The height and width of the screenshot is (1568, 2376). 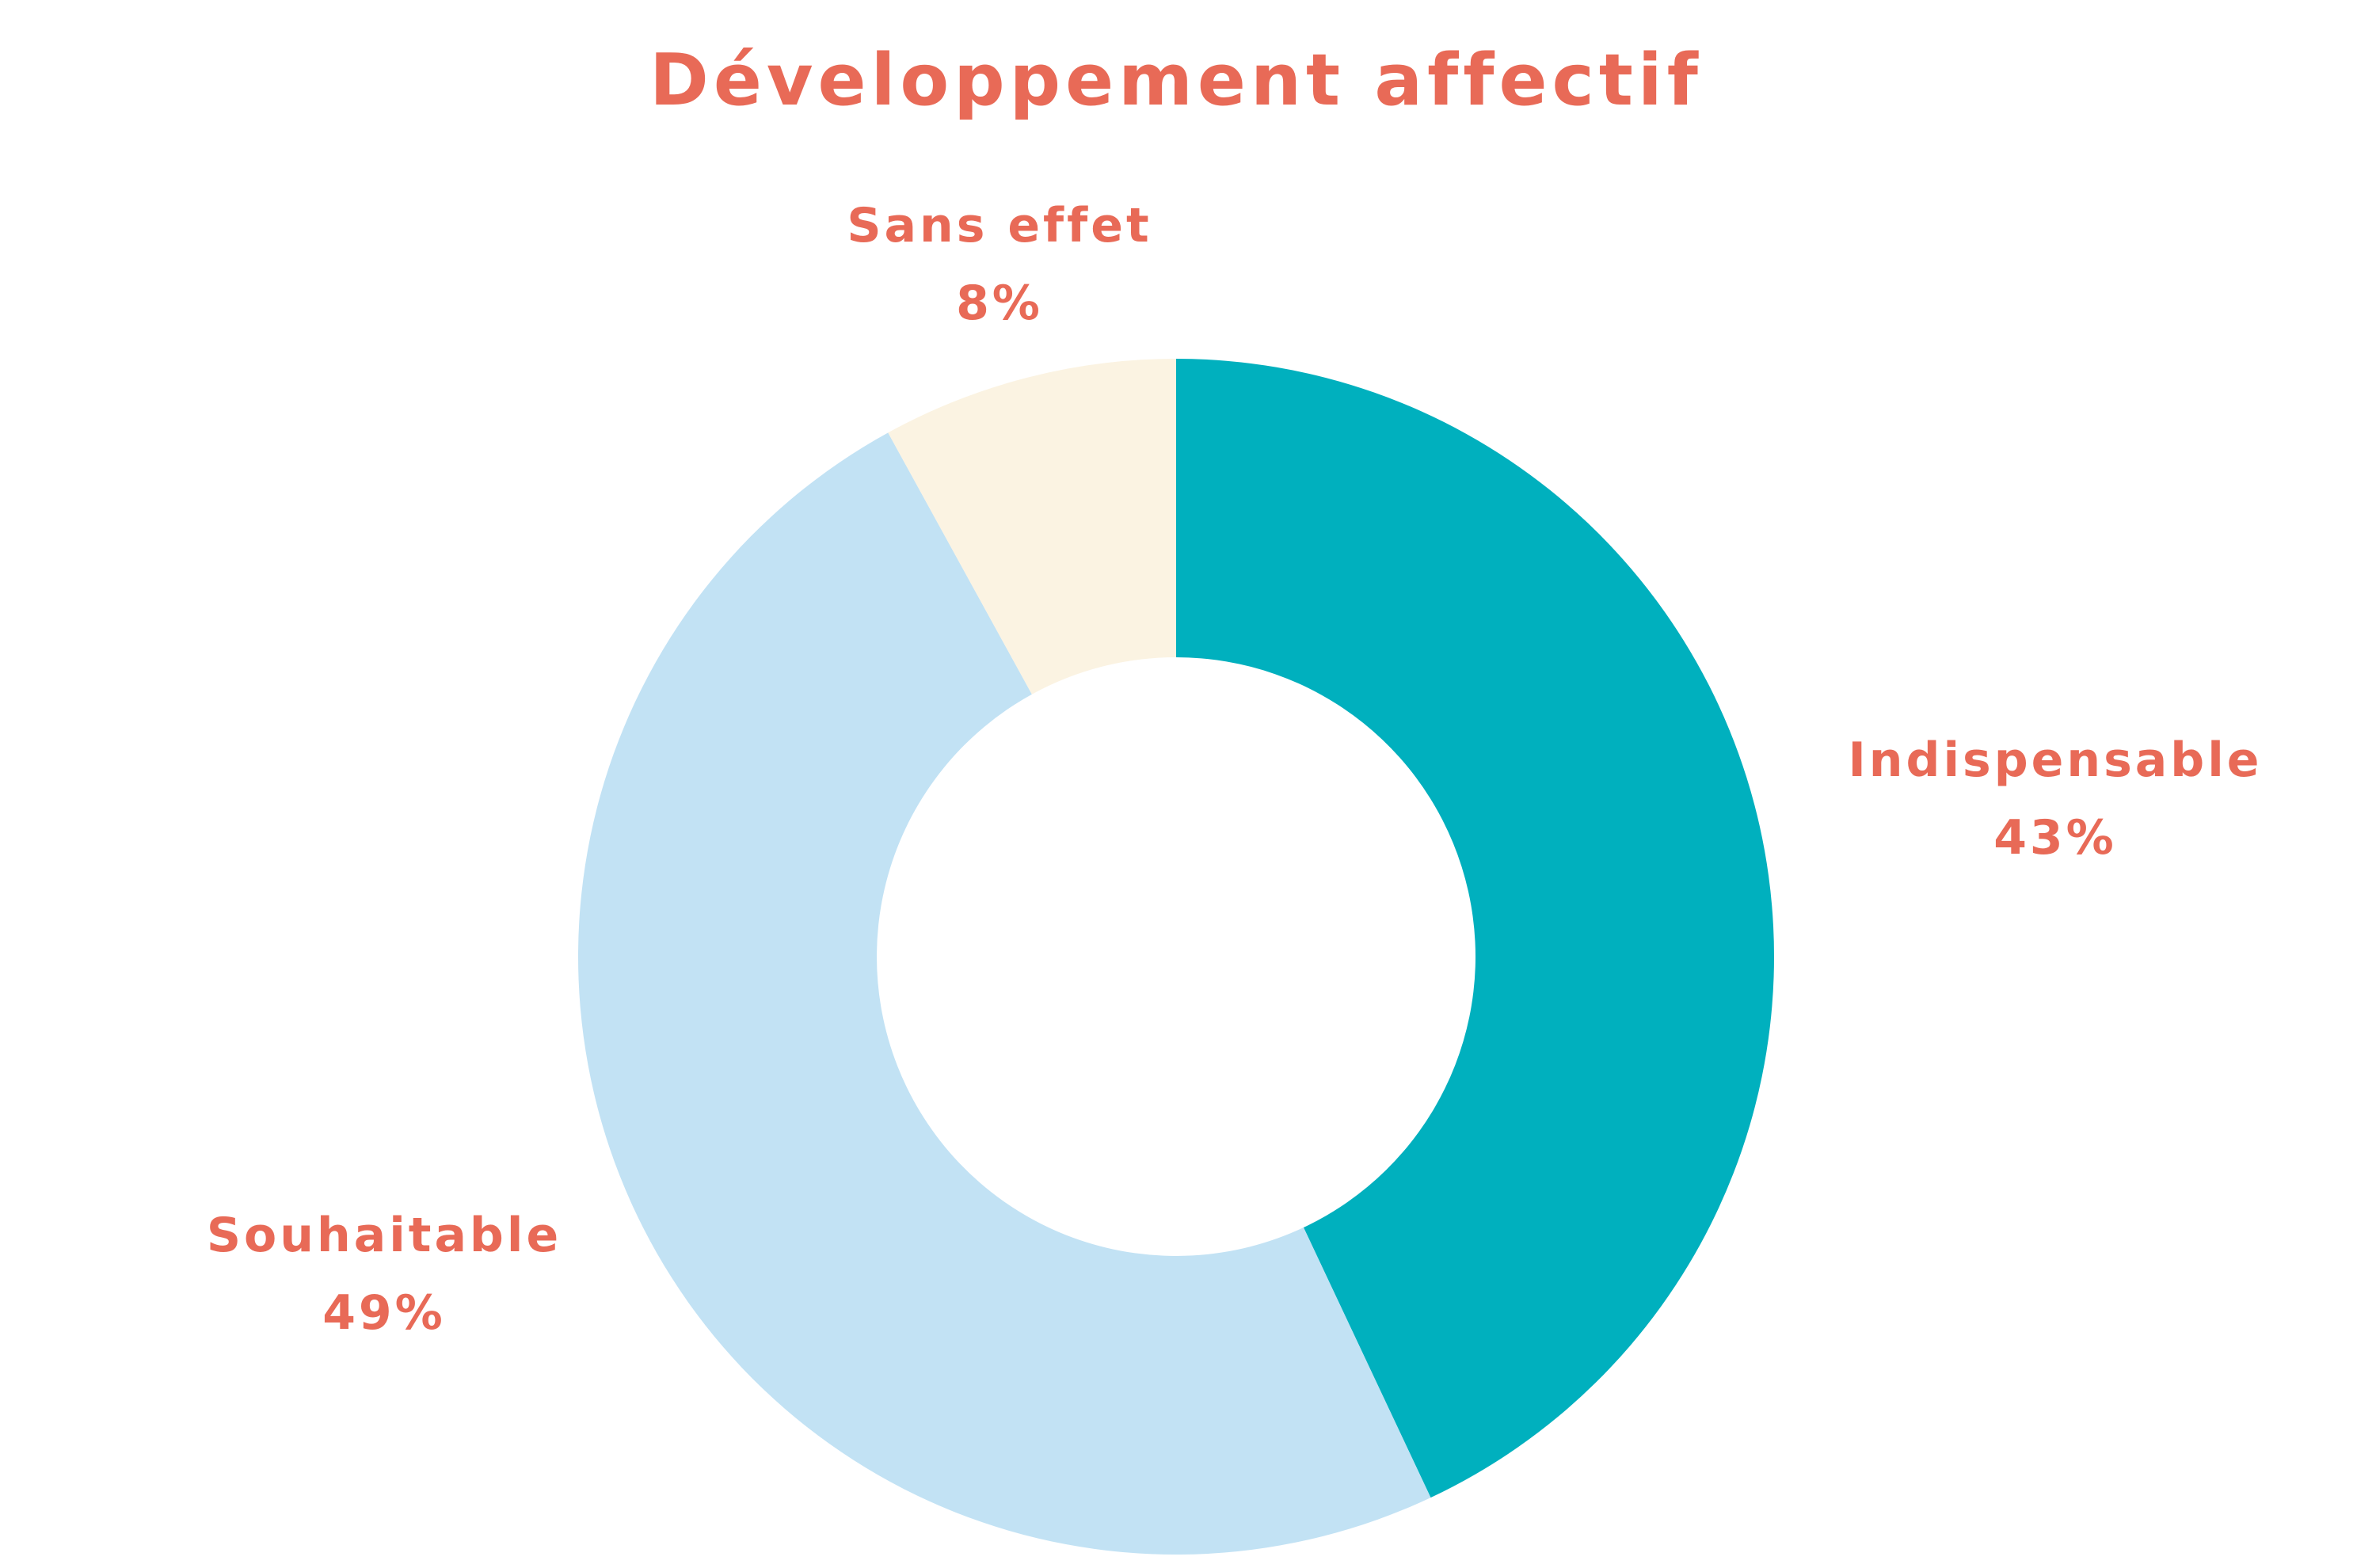 I want to click on slice-sans-effet, so click(x=1032, y=527).